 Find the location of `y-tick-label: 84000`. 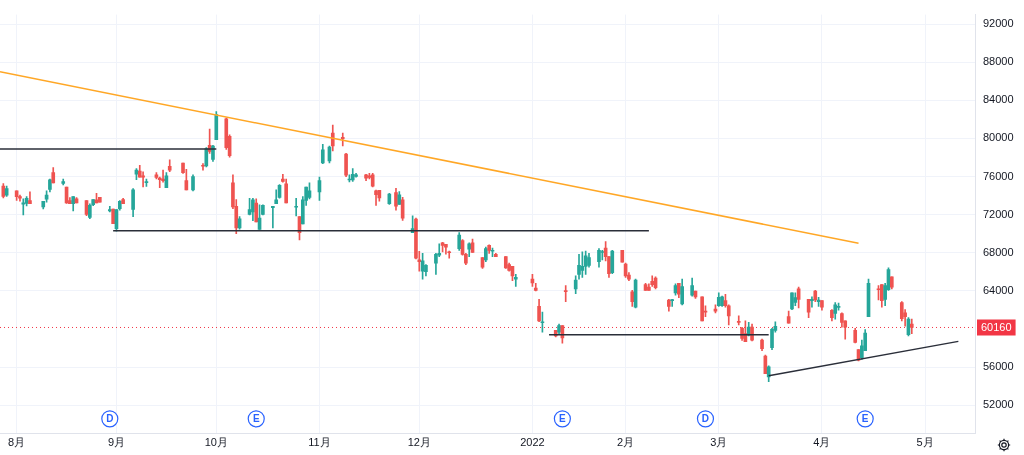

y-tick-label: 84000 is located at coordinates (998, 99).